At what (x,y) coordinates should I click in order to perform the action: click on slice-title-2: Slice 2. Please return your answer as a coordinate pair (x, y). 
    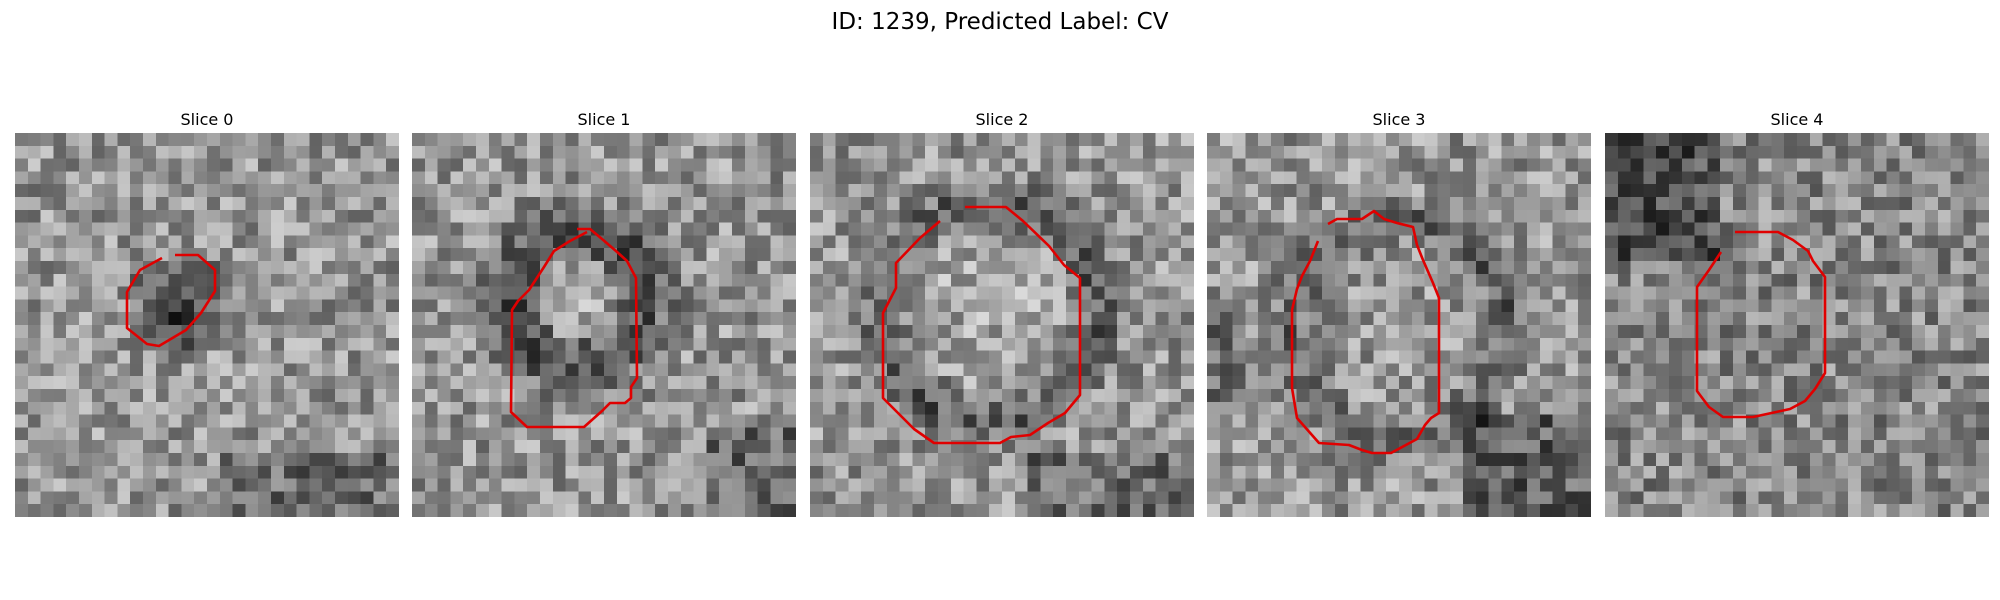
    Looking at the image, I should click on (1002, 119).